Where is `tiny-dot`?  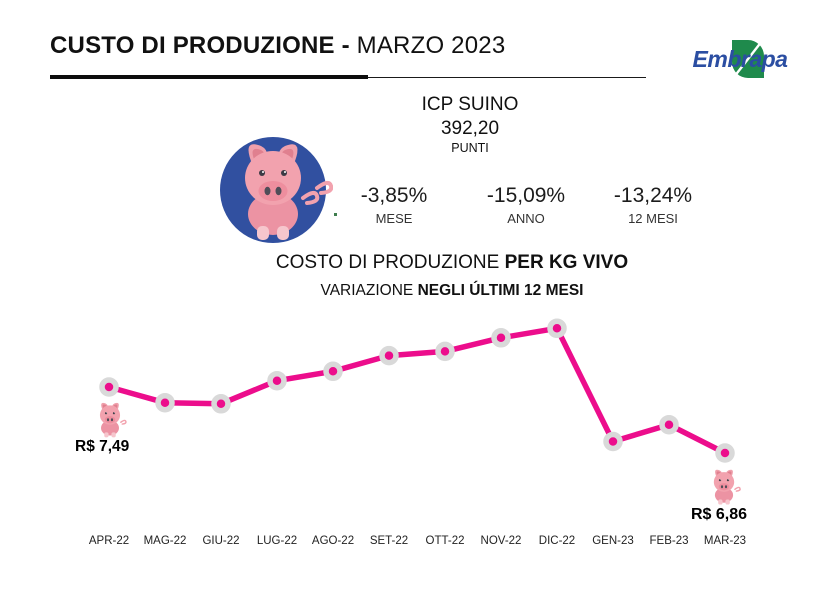 tiny-dot is located at coordinates (335, 214).